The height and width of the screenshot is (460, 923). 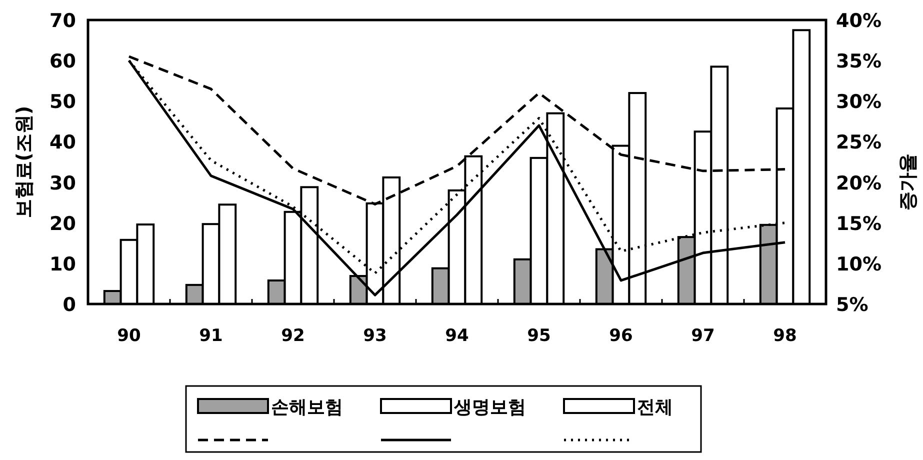 What do you see at coordinates (908, 182) in the screenshot?
I see `y2-axis-title: 증가율` at bounding box center [908, 182].